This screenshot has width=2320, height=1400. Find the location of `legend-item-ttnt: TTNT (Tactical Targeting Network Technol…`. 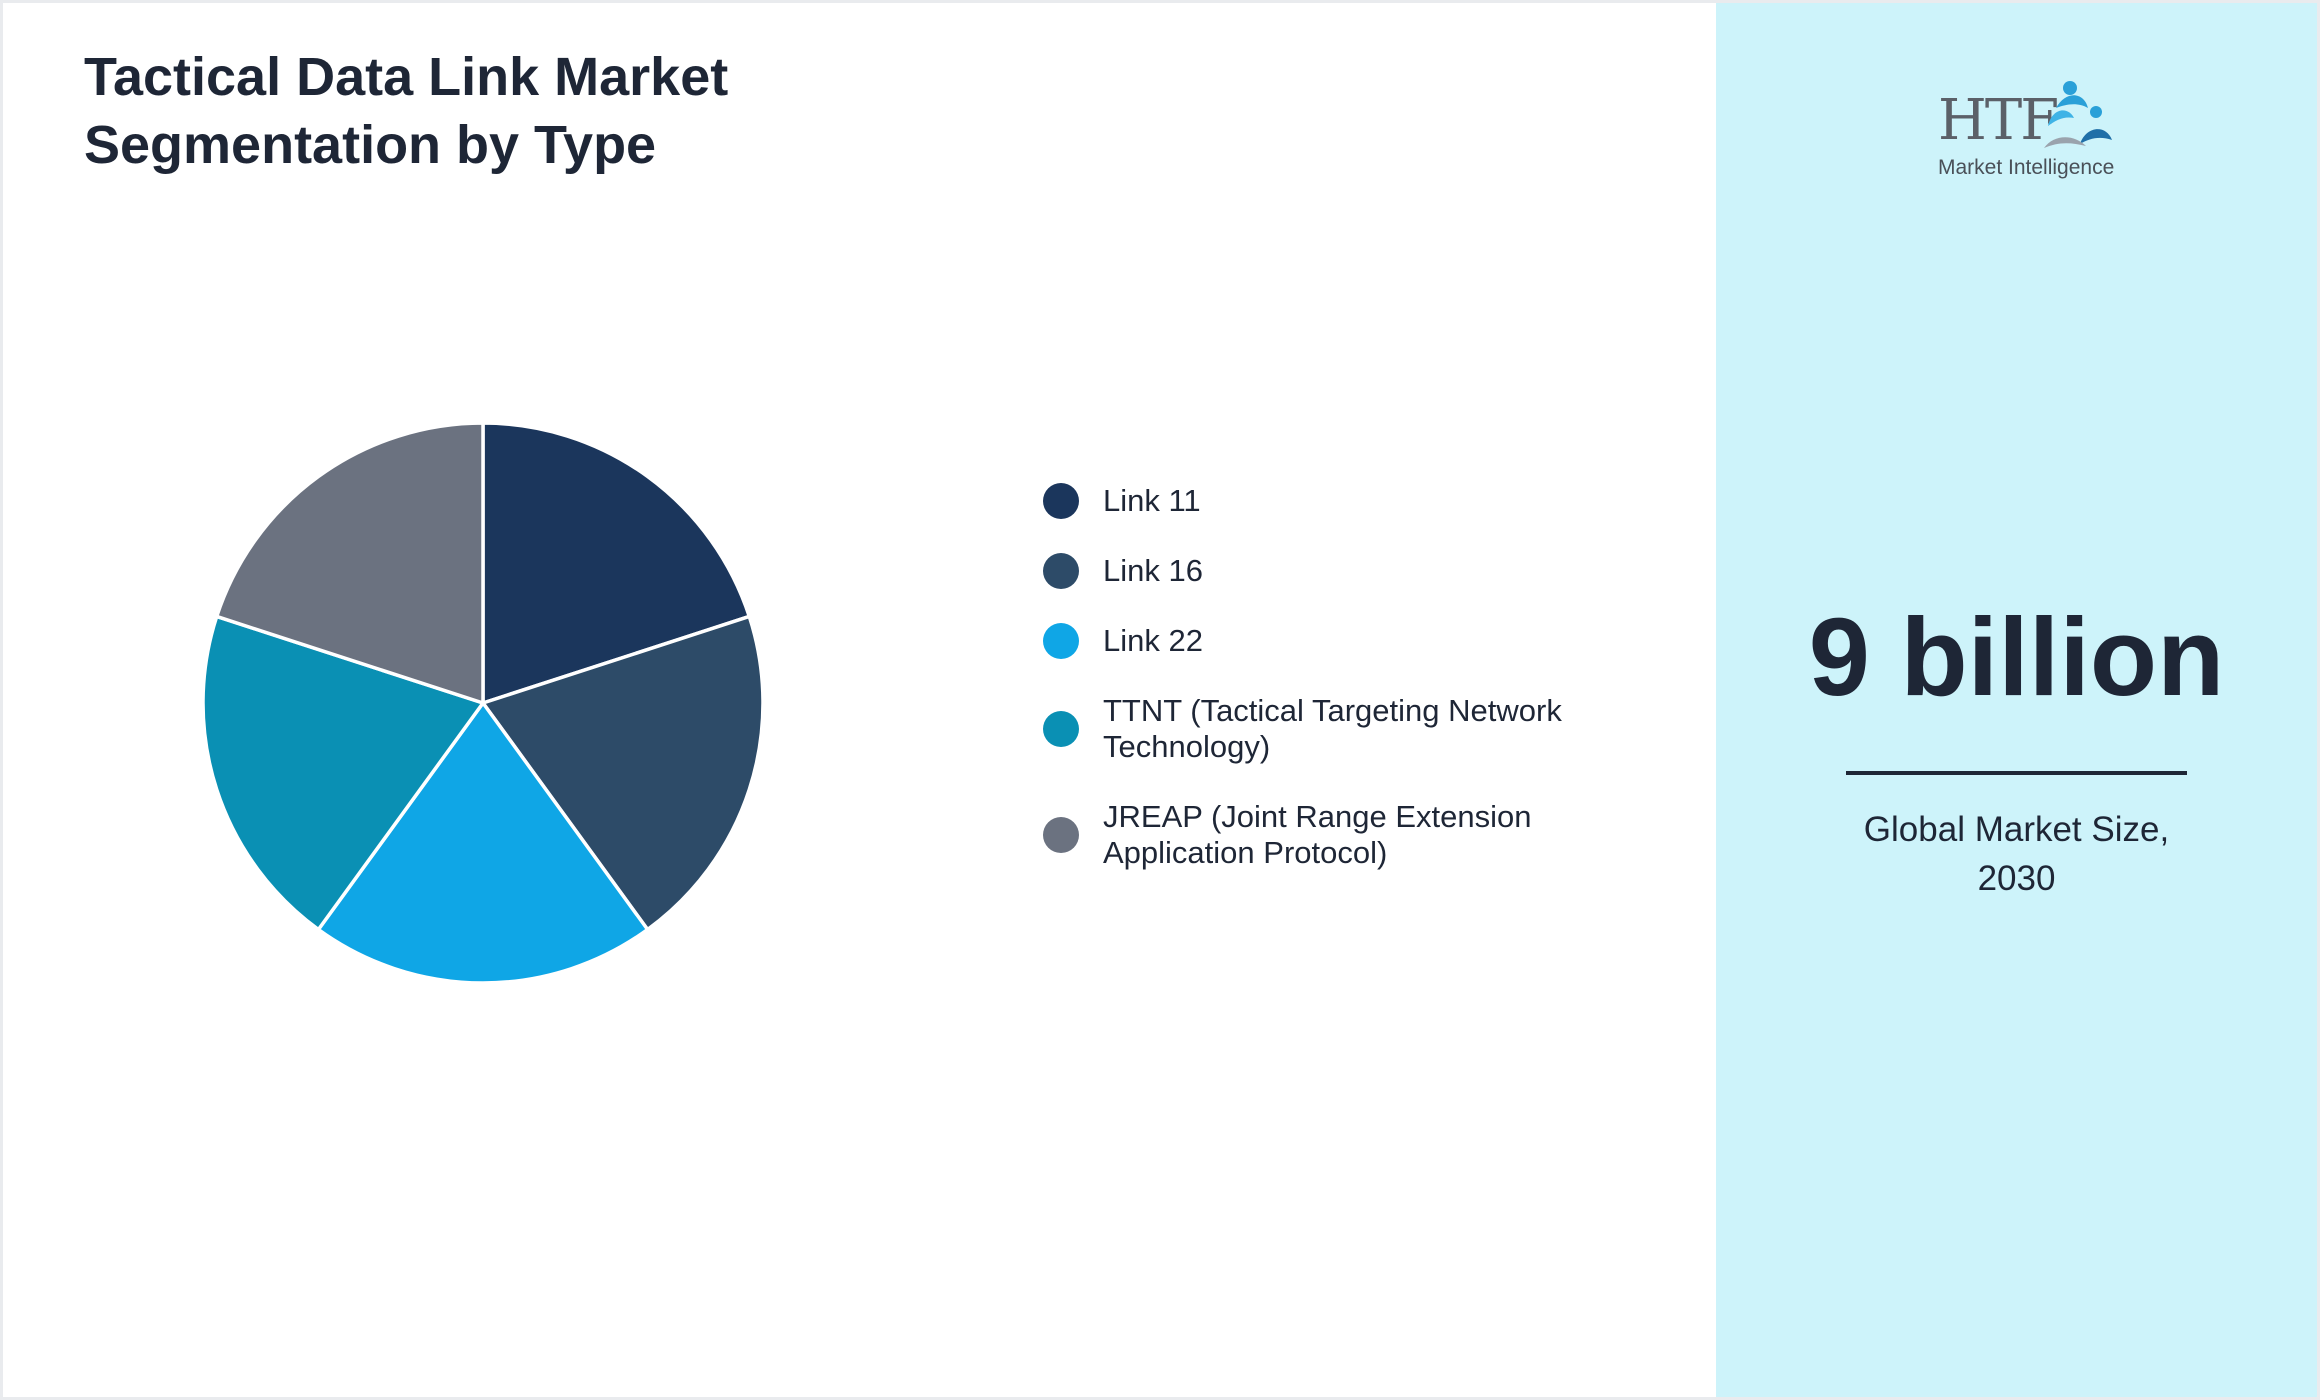

legend-item-ttnt: TTNT (Tactical Targeting Network Technol… is located at coordinates (1363, 729).